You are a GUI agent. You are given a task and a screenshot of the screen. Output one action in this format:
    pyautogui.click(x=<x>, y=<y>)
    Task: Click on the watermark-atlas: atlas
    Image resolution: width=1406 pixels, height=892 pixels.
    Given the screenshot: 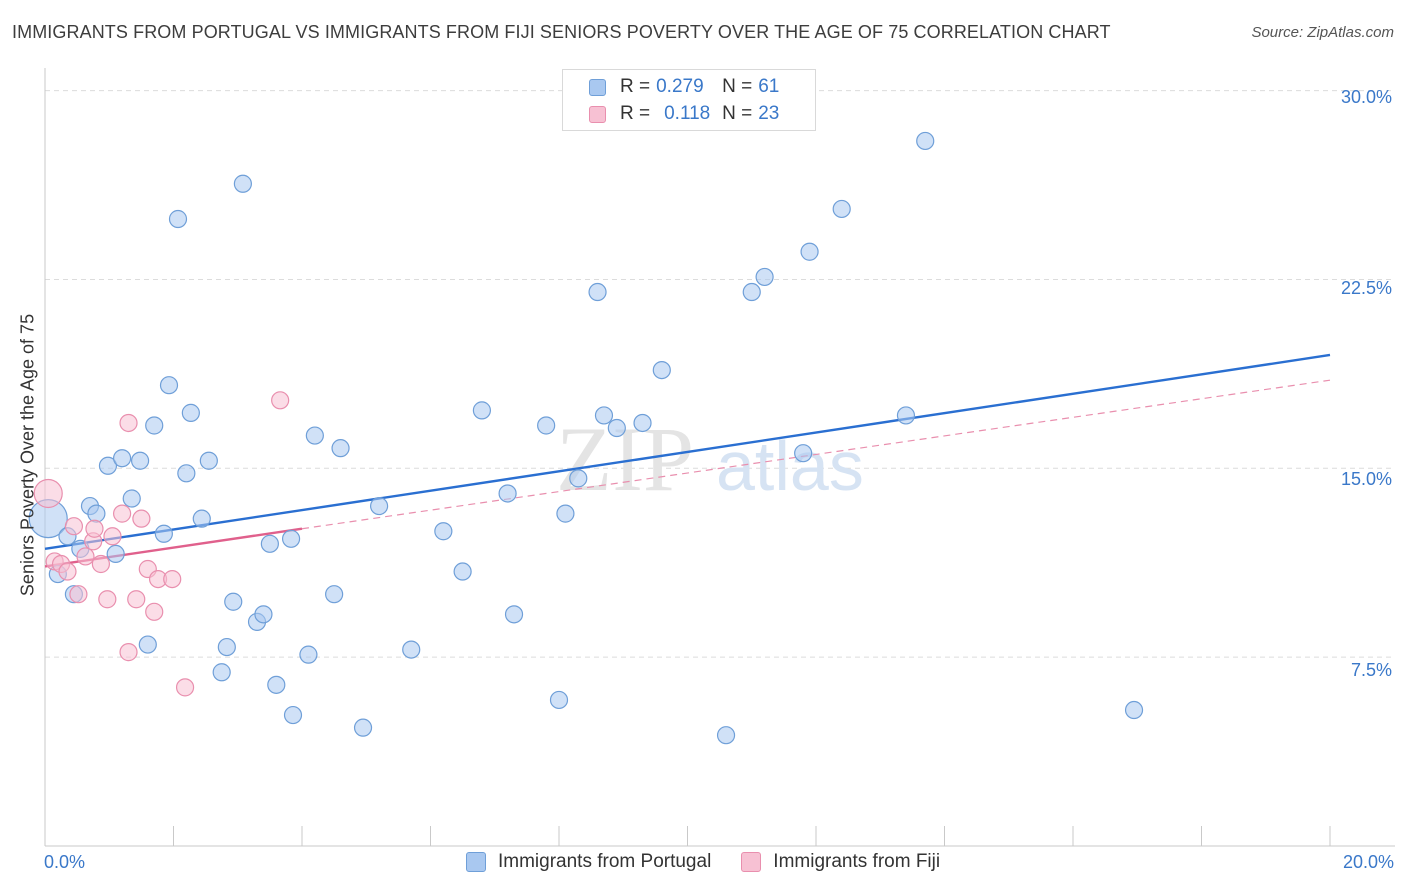 What is the action you would take?
    pyautogui.click(x=790, y=466)
    